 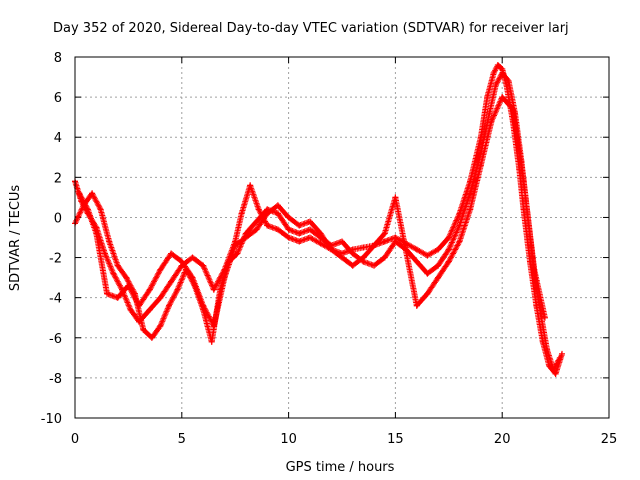 I want to click on x-tick-label: 25, so click(x=609, y=439).